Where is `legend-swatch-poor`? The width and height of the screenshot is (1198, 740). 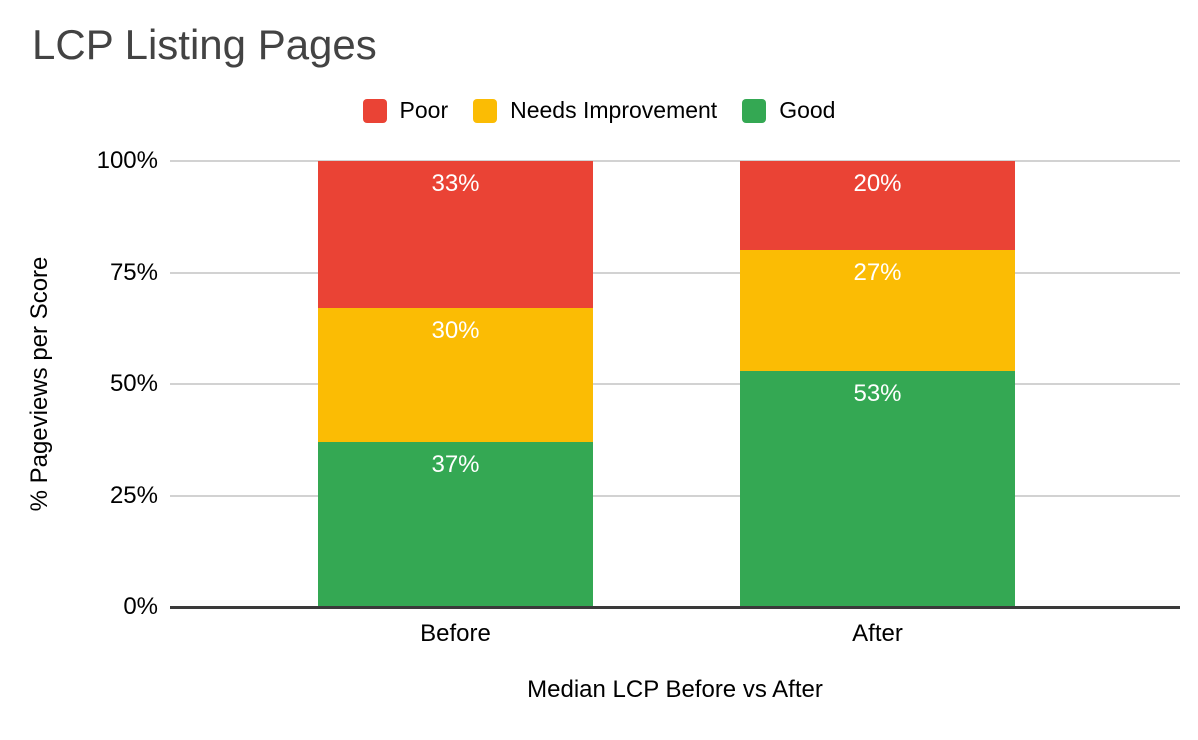 legend-swatch-poor is located at coordinates (374, 110).